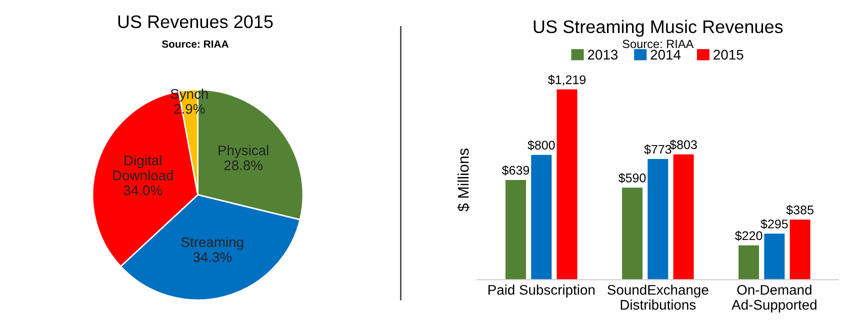  What do you see at coordinates (632, 178) in the screenshot?
I see `data-label: $590` at bounding box center [632, 178].